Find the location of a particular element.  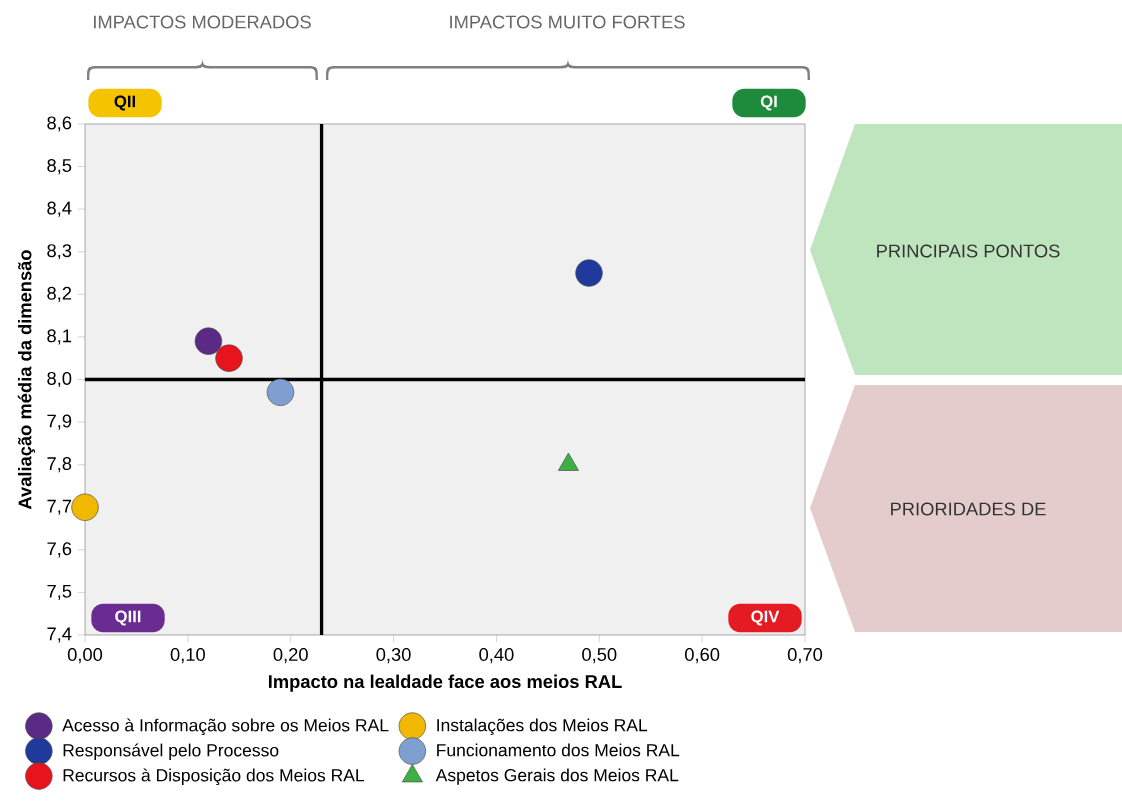

legend-label: Acesso à Informação sobre os Meios RAL is located at coordinates (225, 726).